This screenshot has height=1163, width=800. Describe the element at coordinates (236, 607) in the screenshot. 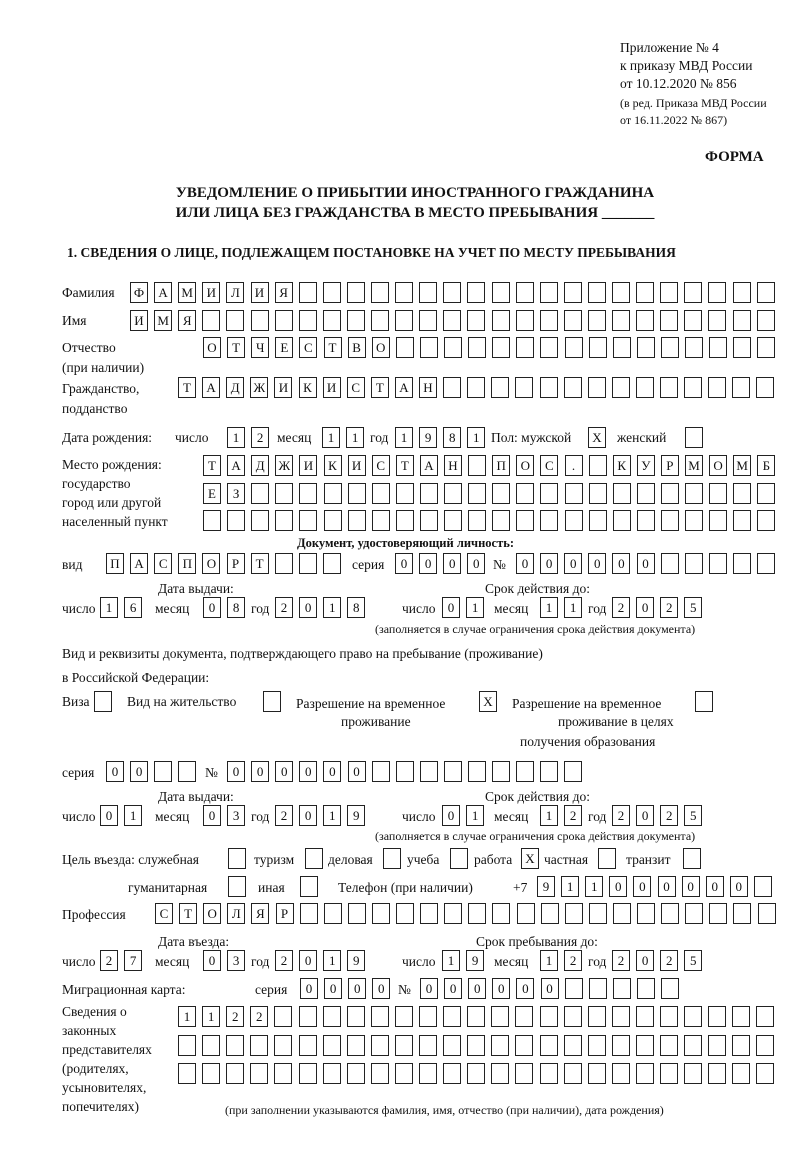

I see `char-box: 8` at that location.